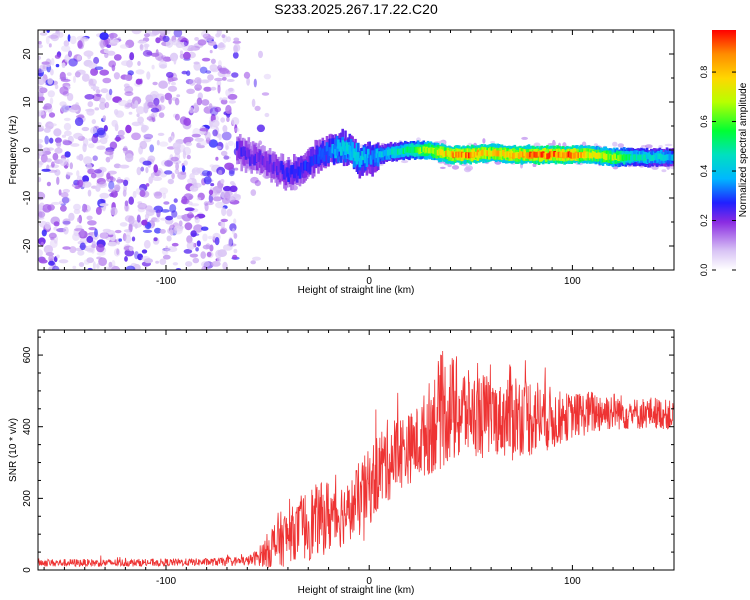  What do you see at coordinates (13, 450) in the screenshot?
I see `snr-ylabel: SNR (10 * v/v)` at bounding box center [13, 450].